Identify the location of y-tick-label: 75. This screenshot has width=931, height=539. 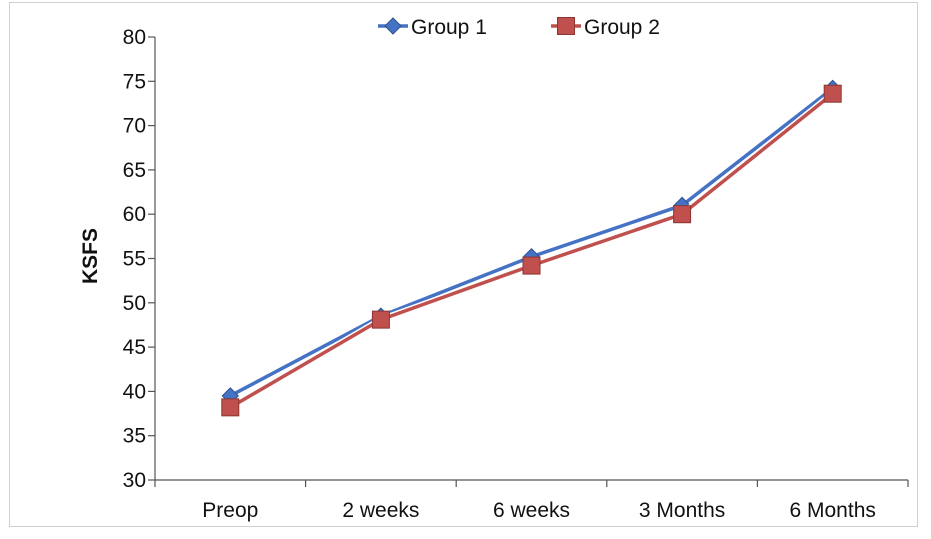
(134, 81).